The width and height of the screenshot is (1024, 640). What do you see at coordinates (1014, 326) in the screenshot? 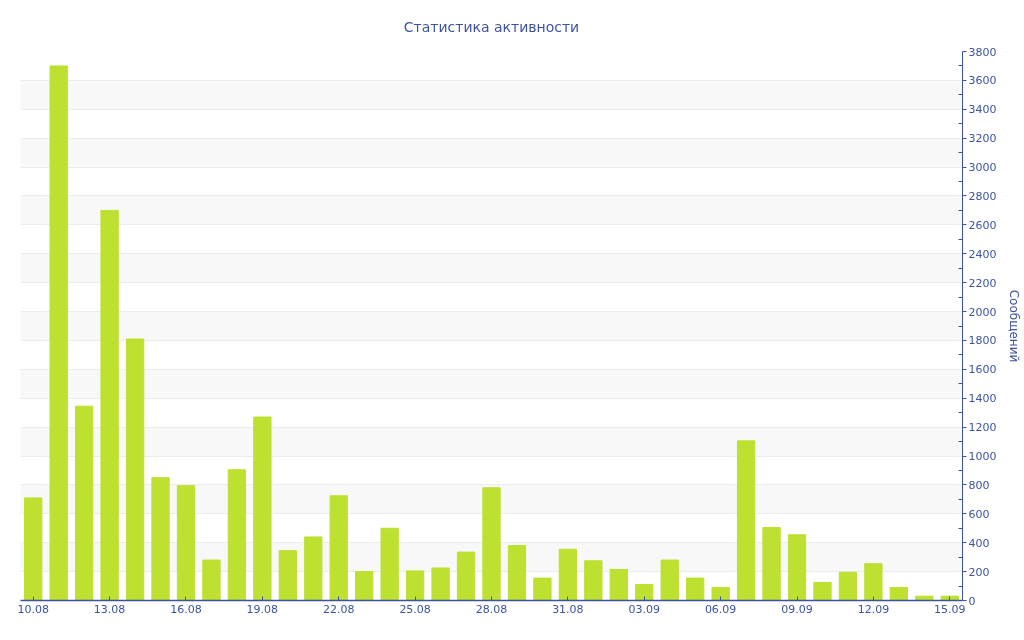
I see `y-axis-title: Сообщений` at bounding box center [1014, 326].